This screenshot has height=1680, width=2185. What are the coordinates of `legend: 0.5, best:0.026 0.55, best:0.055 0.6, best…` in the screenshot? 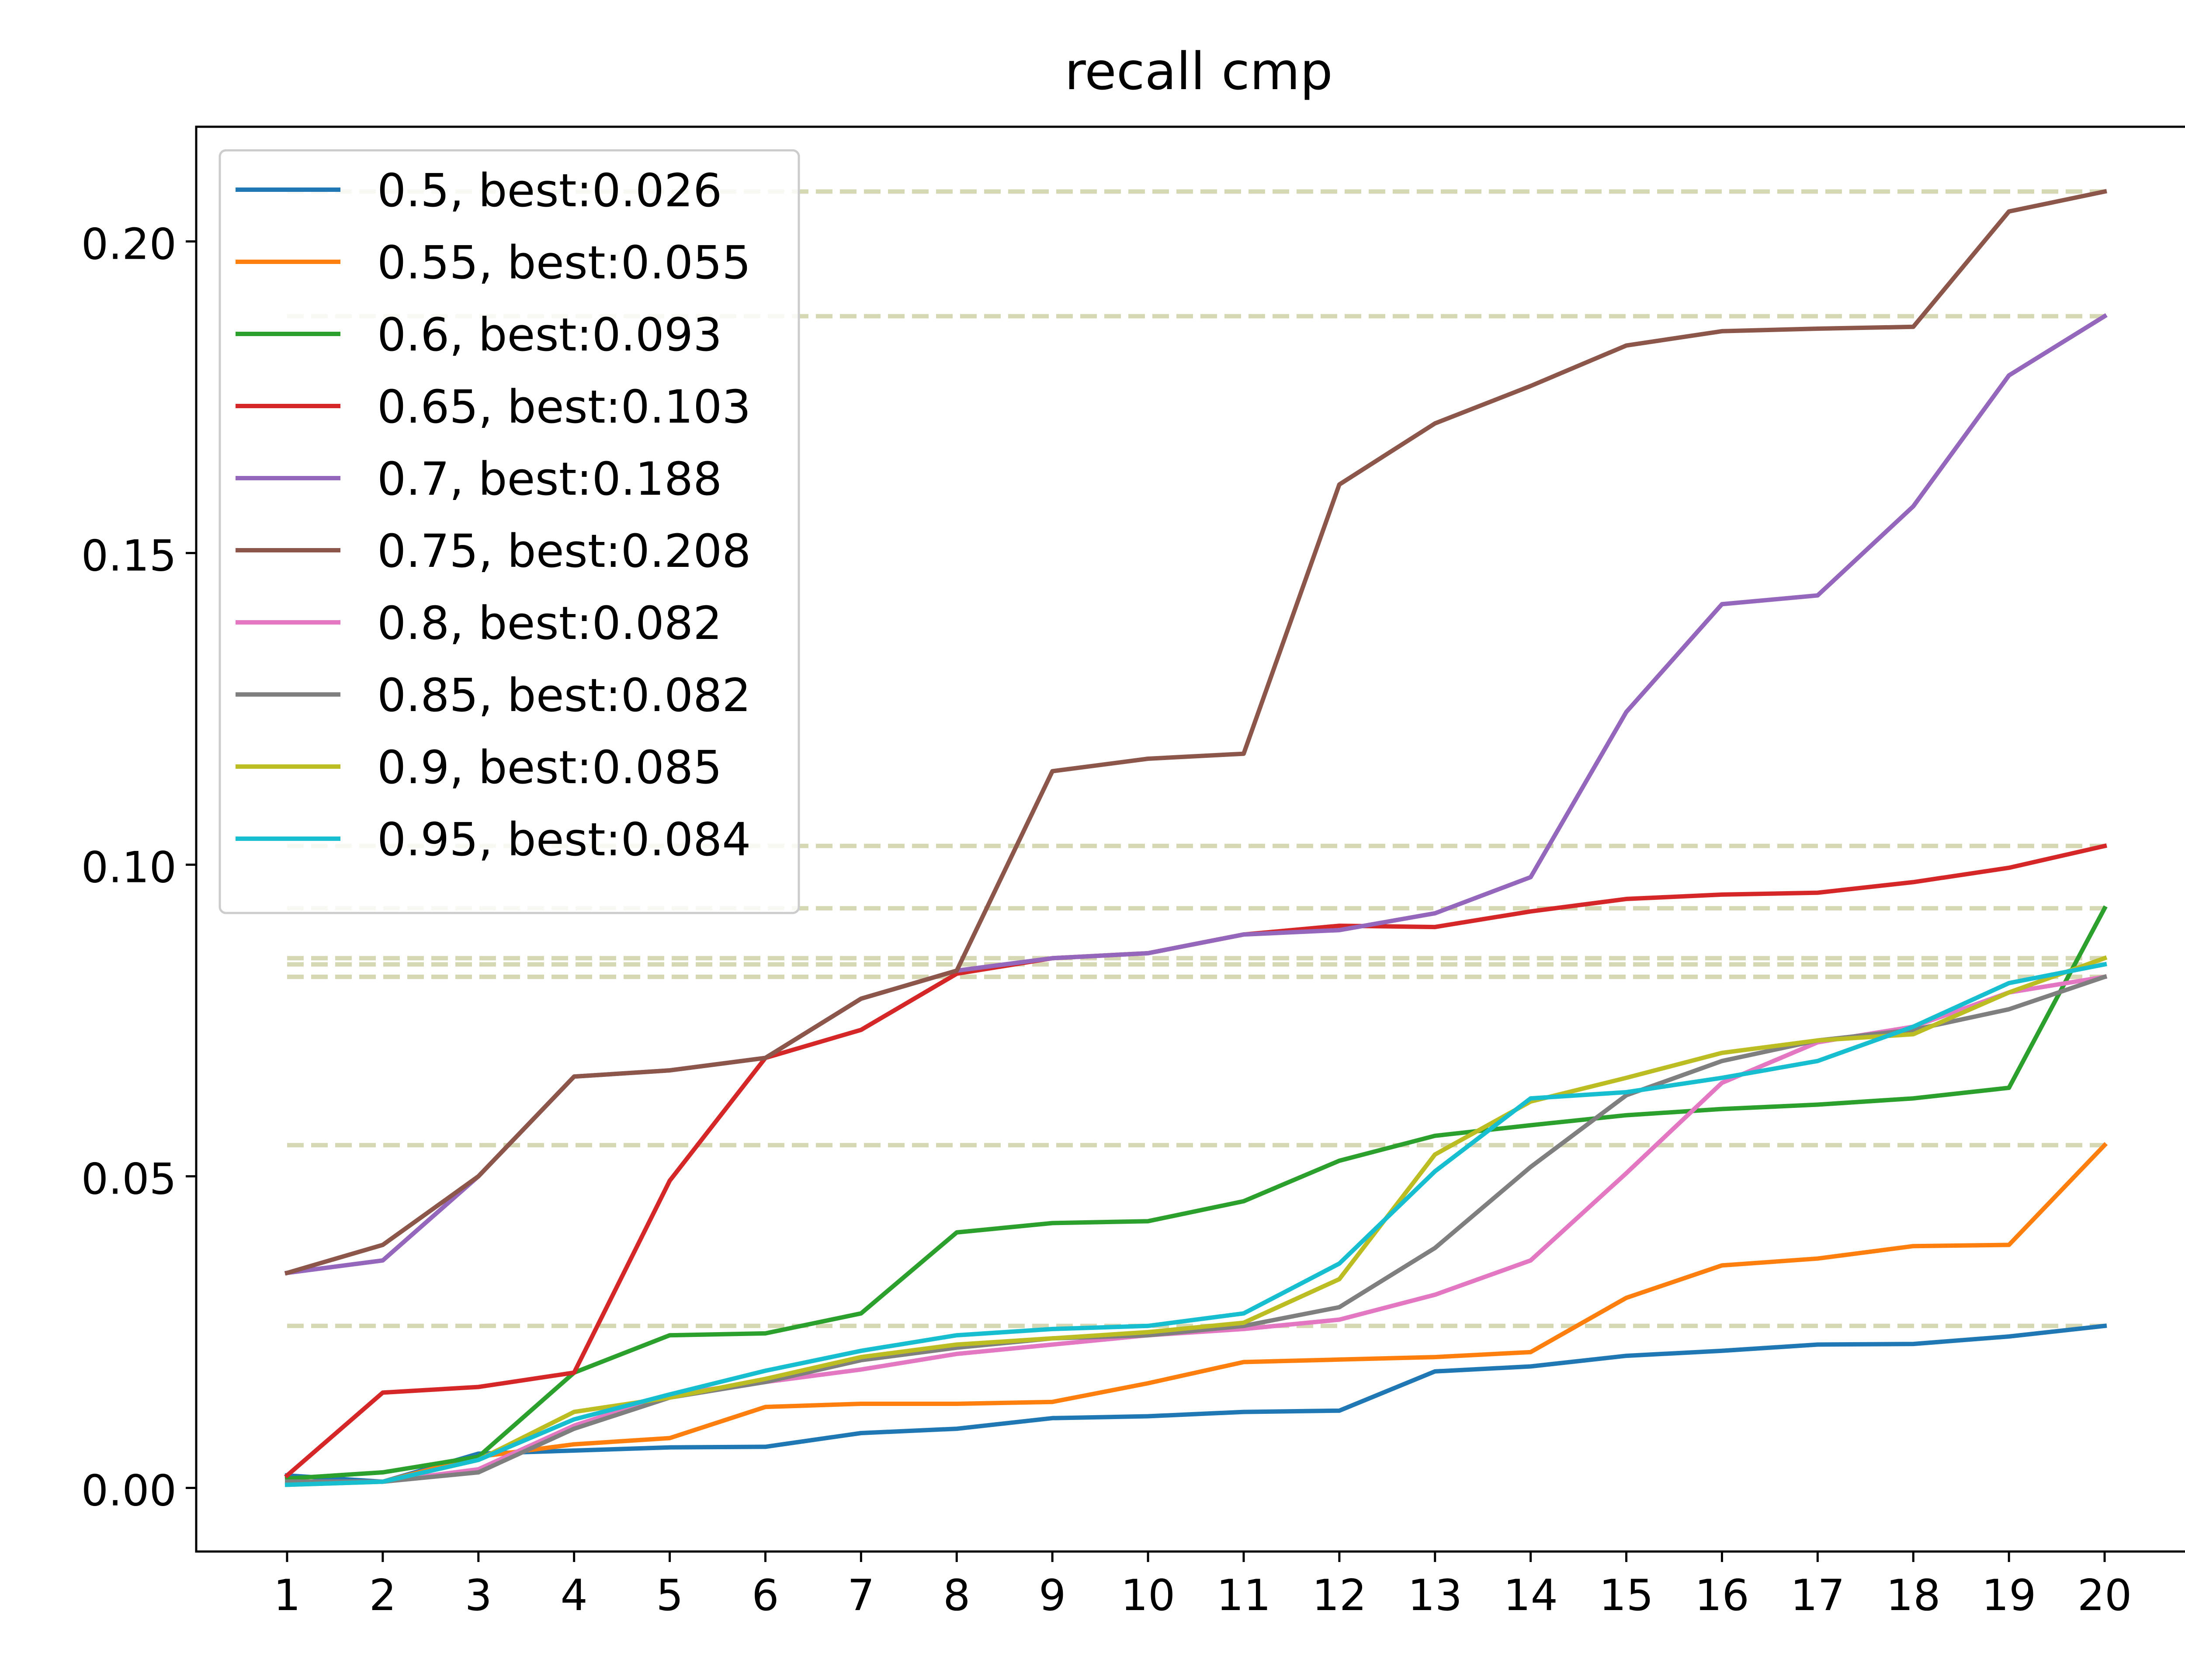 It's located at (509, 531).